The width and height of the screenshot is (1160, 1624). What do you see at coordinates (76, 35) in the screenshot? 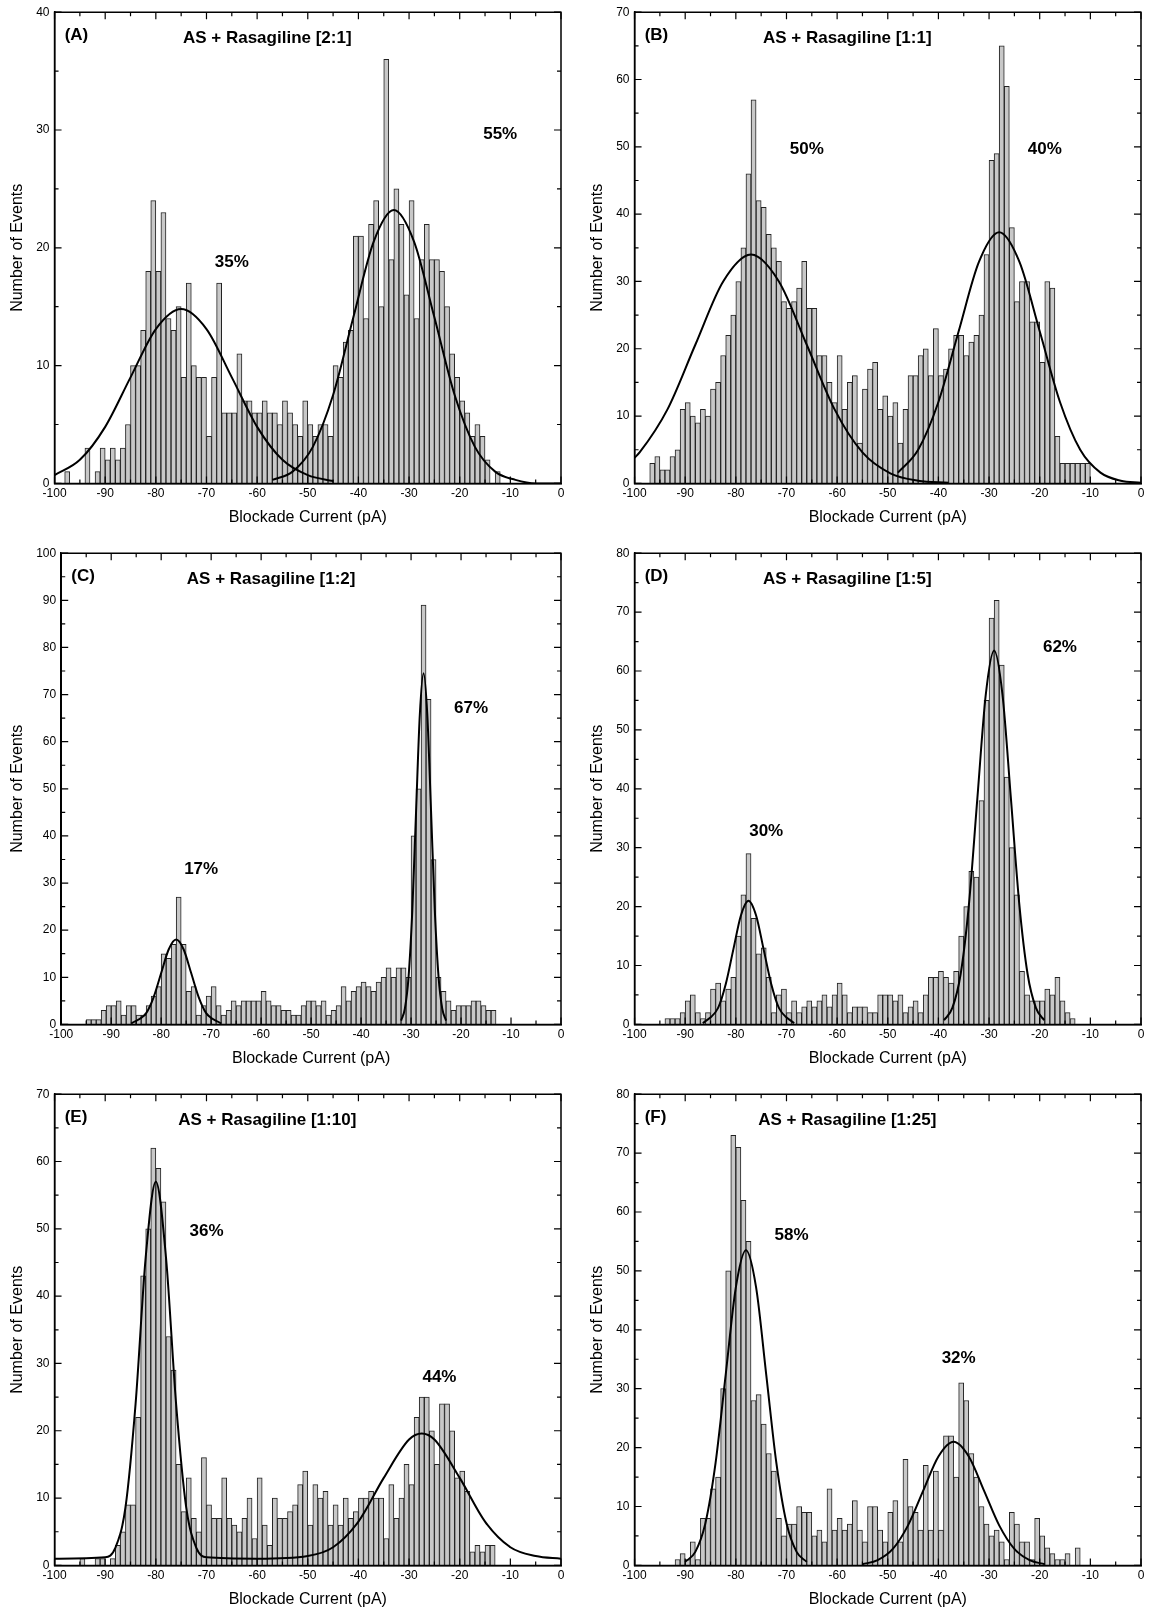
I see `annotation: (A)` at bounding box center [76, 35].